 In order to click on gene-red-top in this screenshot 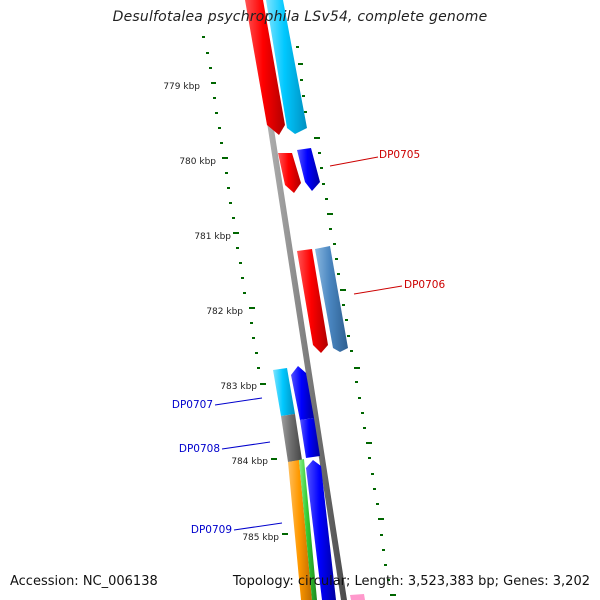, I will do `click(265, 67)`.